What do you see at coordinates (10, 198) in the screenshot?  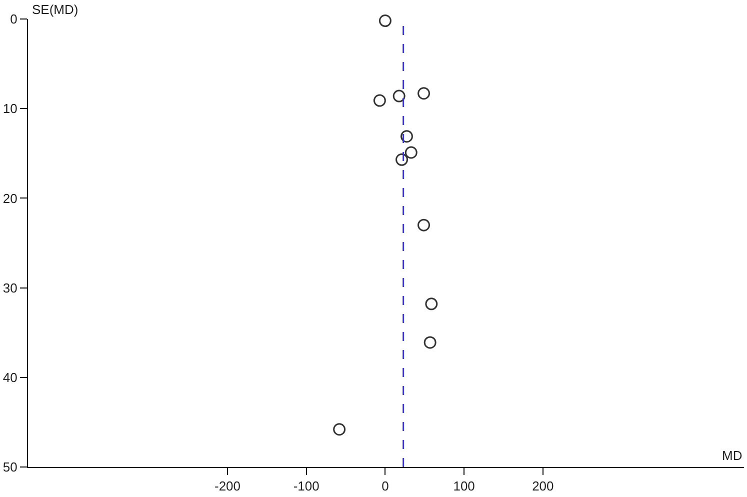 I see `y-tick-label: 20` at bounding box center [10, 198].